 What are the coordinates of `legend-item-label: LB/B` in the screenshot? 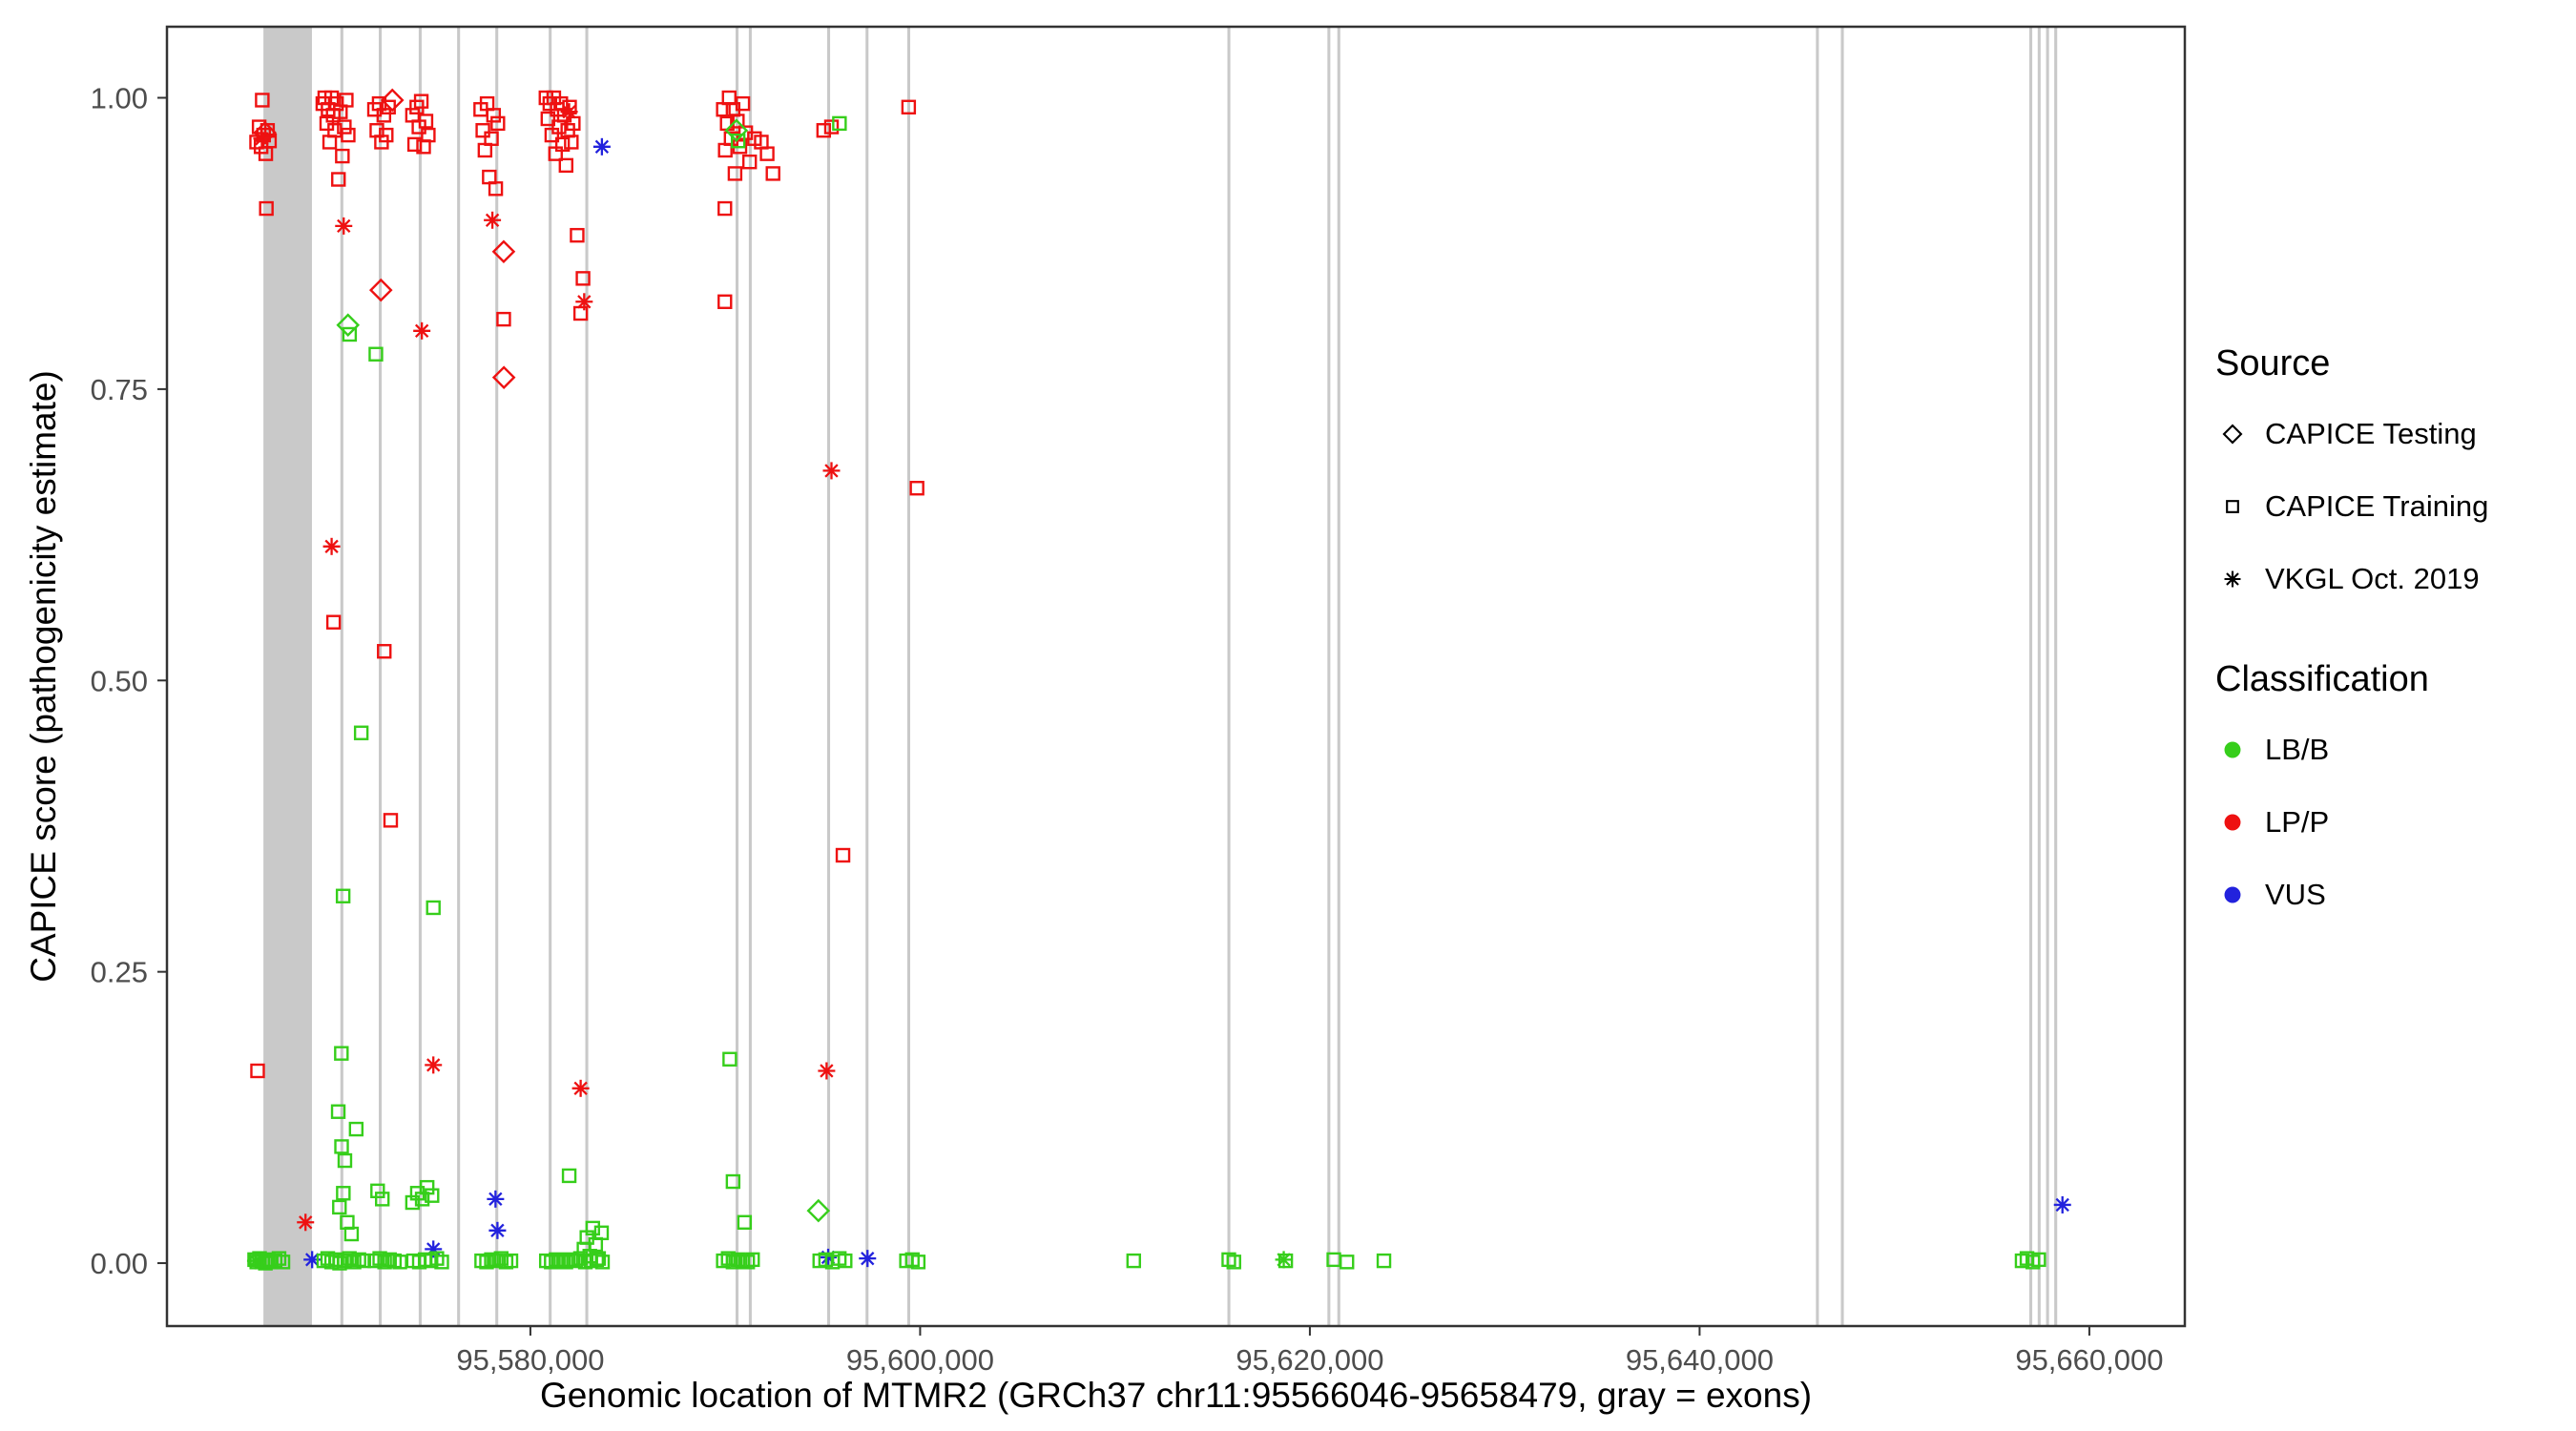 It's located at (2297, 749).